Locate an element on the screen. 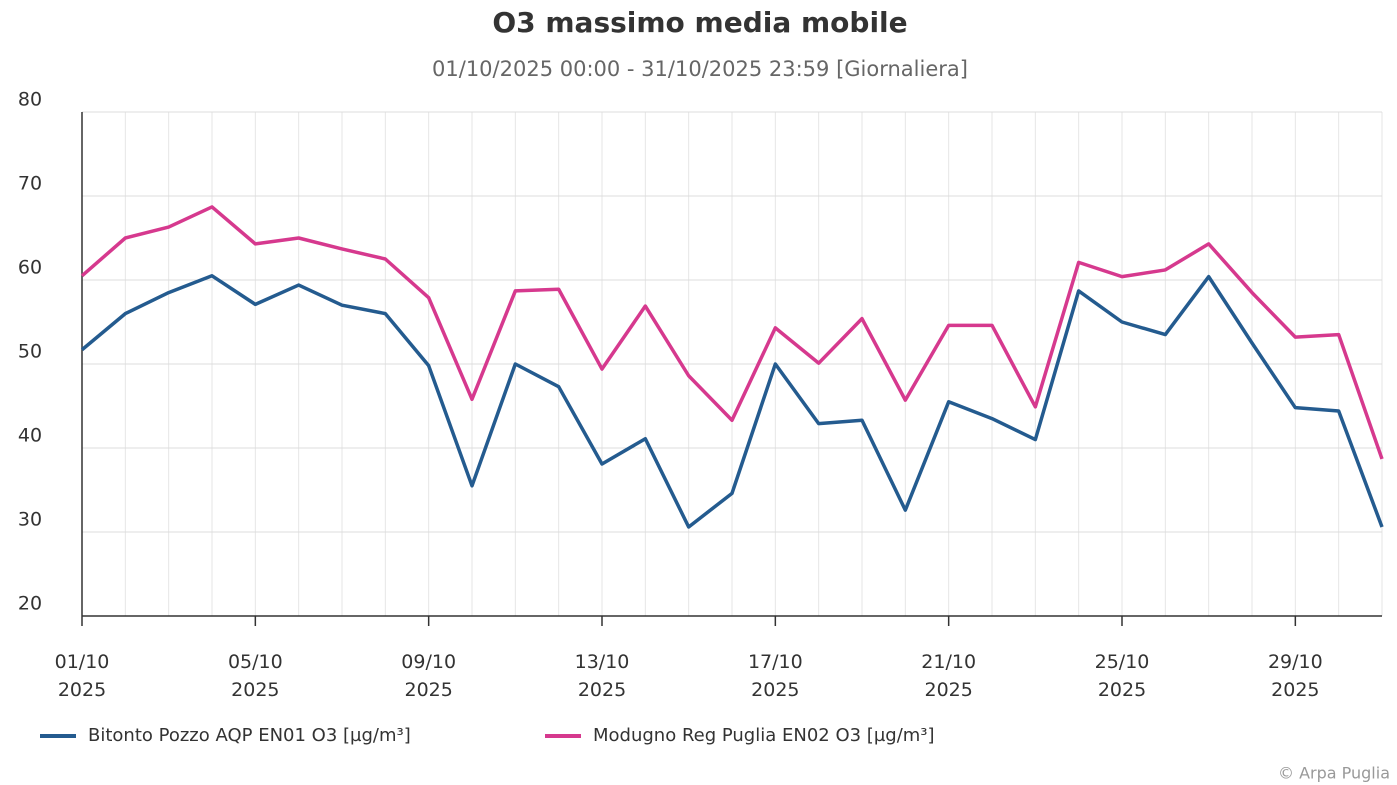 This screenshot has height=785, width=1397. x-tick-label-line: 25/10 is located at coordinates (1122, 662).